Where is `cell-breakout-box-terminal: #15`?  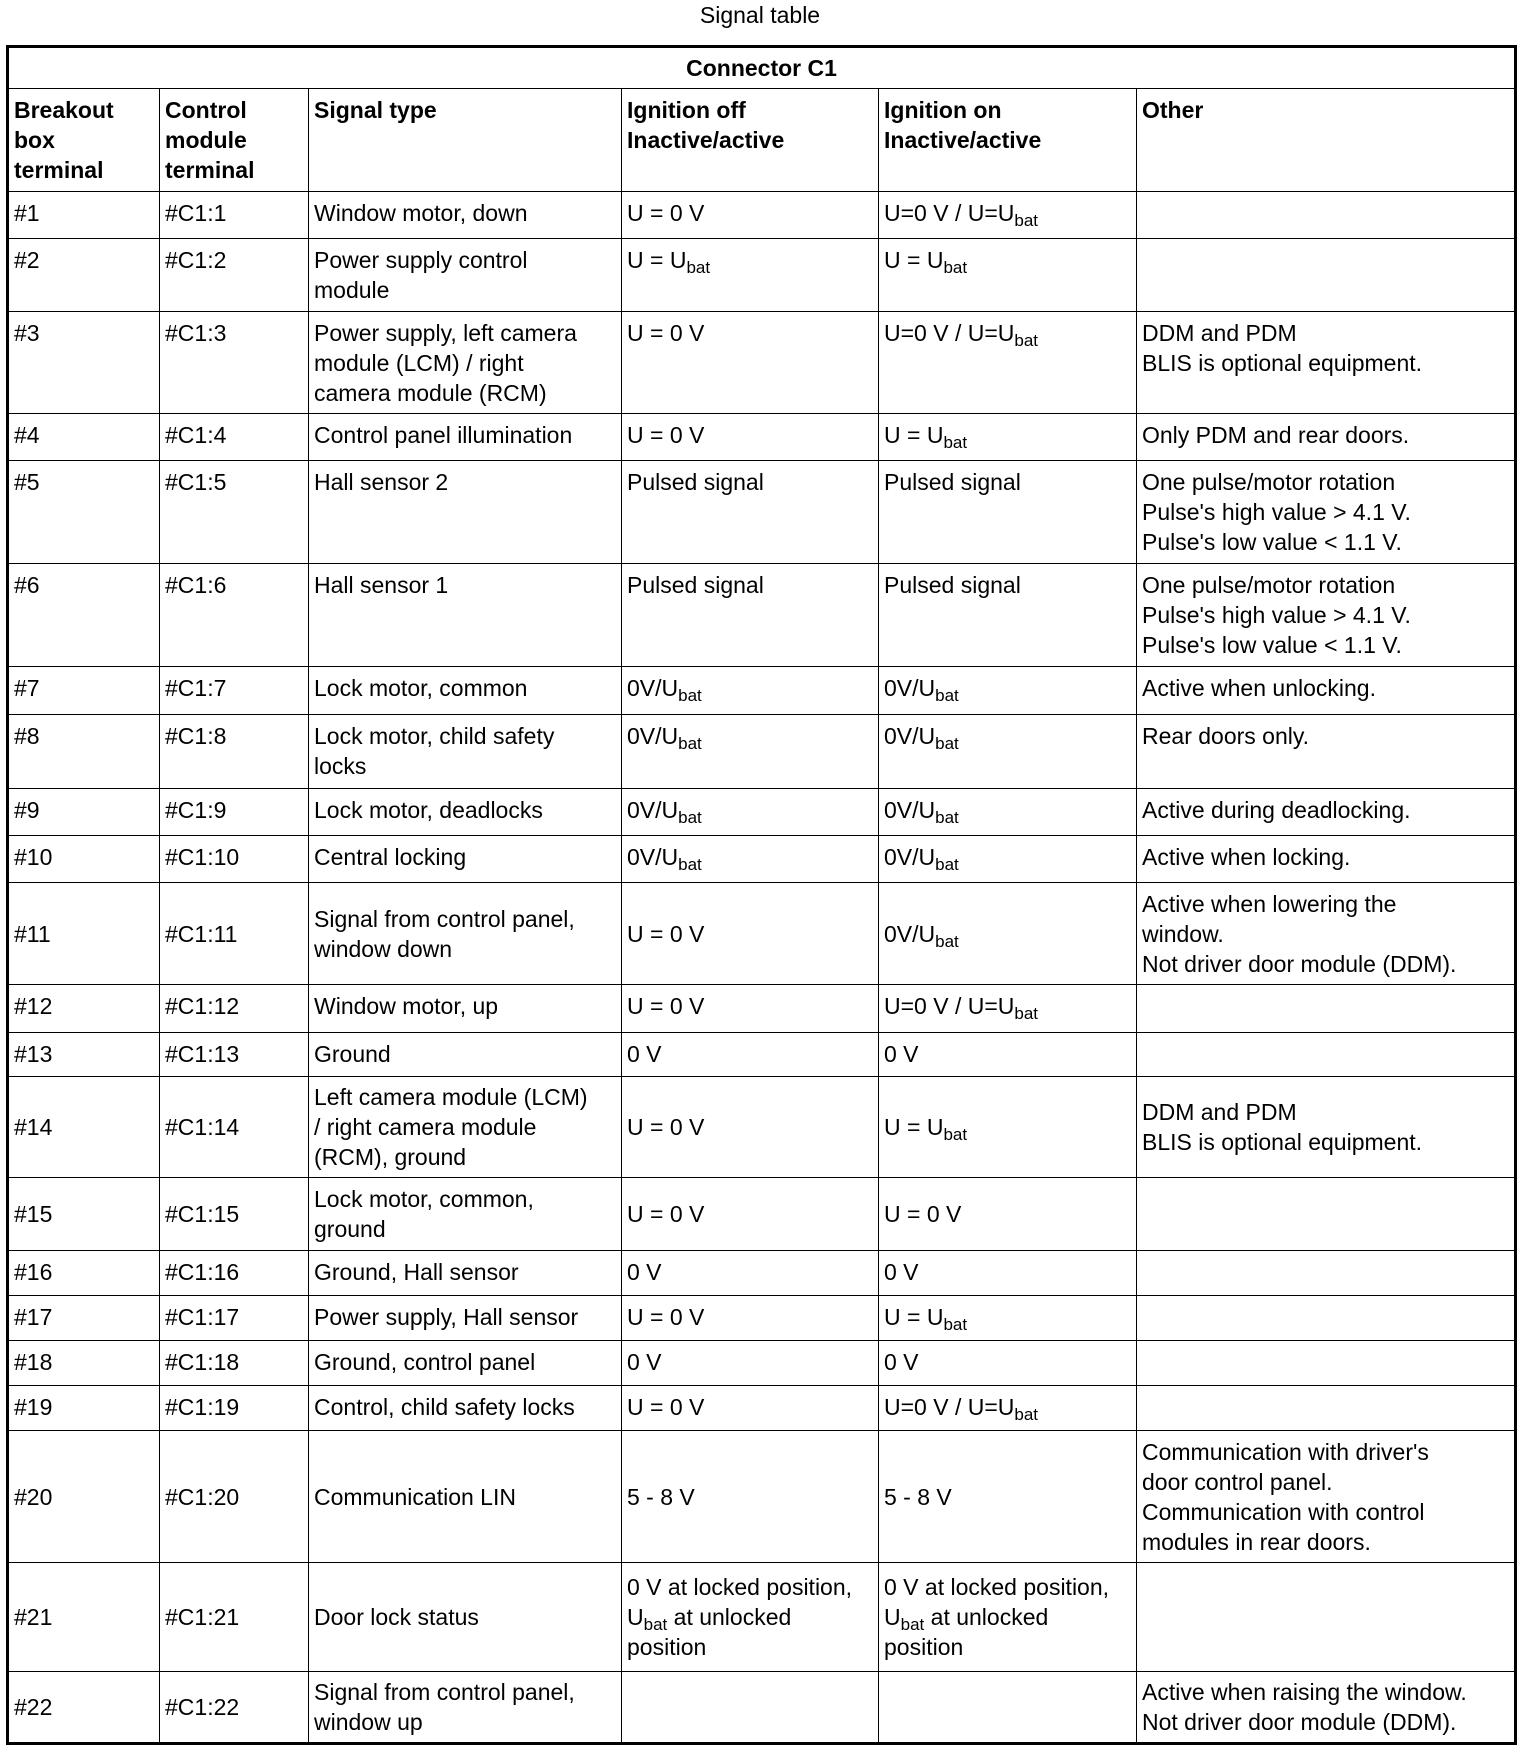 cell-breakout-box-terminal: #15 is located at coordinates (83, 1214).